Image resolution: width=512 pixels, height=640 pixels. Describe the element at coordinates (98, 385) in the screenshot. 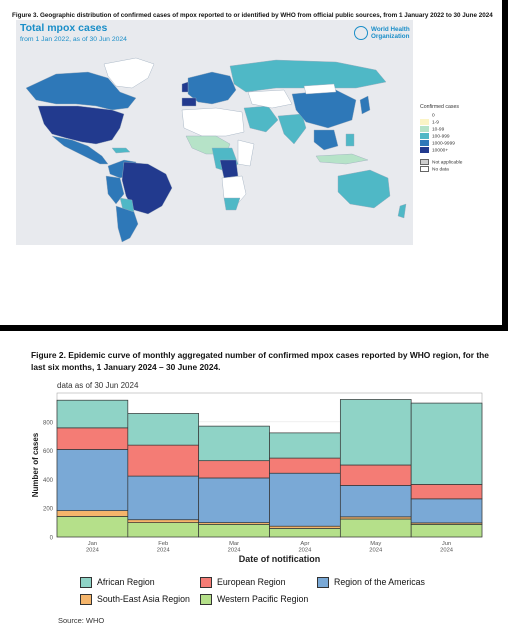

I see `chart-subtitle: data as of 30 Jun 2024` at that location.